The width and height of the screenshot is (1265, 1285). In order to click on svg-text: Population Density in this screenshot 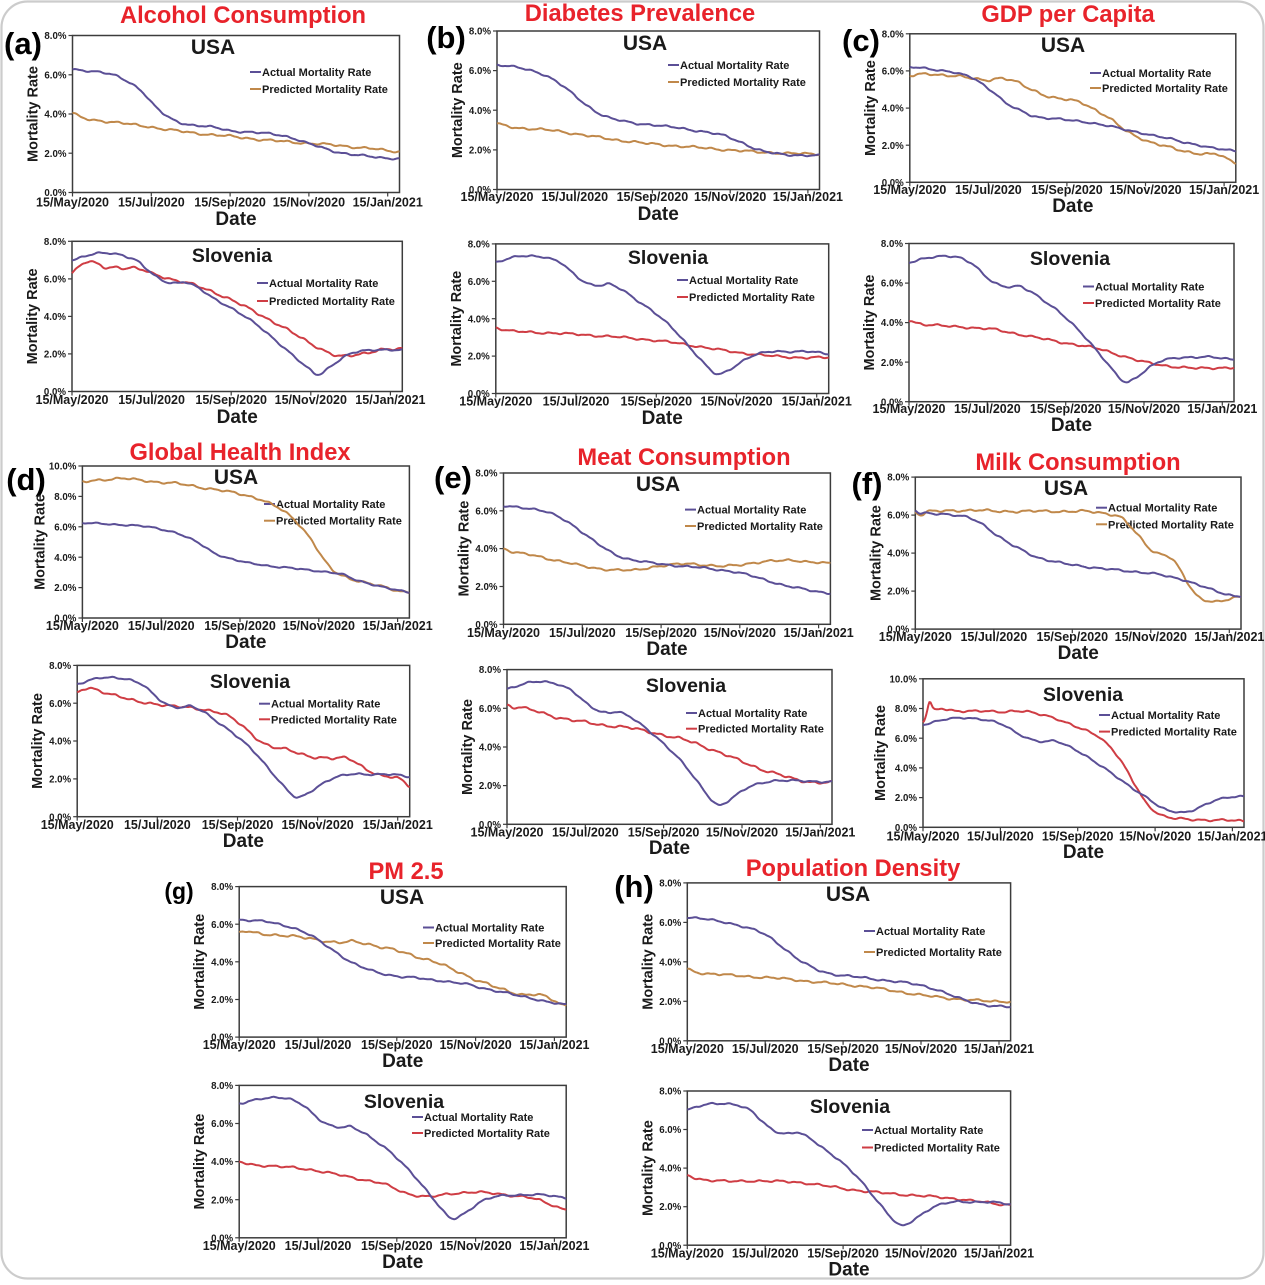, I will do `click(853, 869)`.